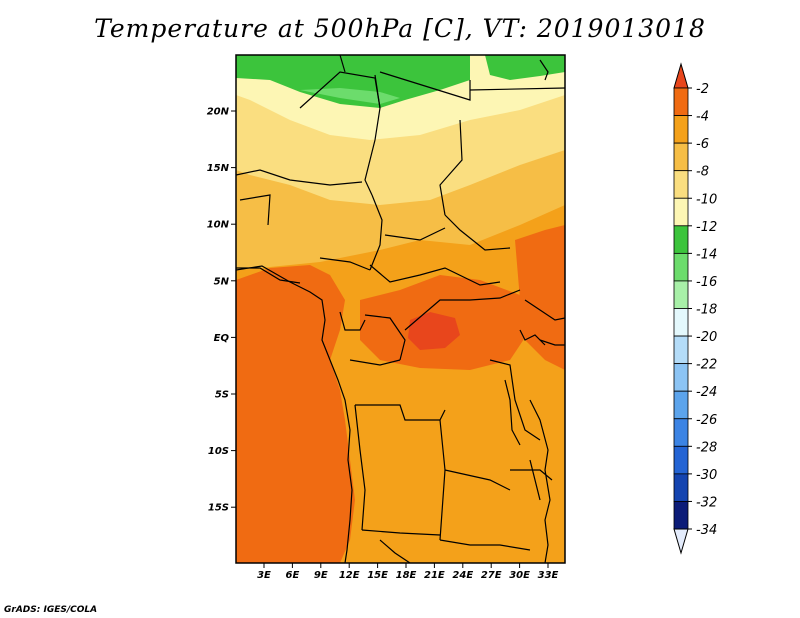  I want to click on lat-tick-label: 10S, so click(218, 451).